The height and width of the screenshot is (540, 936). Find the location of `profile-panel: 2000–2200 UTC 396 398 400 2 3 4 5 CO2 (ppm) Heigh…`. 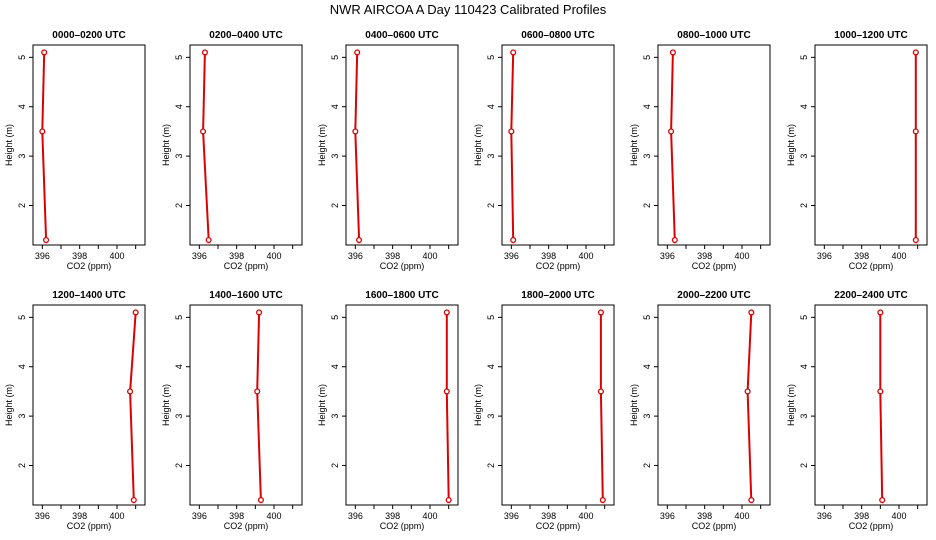

profile-panel: 2000–2200 UTC 396 398 400 2 3 4 5 CO2 (ppm) Heigh… is located at coordinates (700, 410).